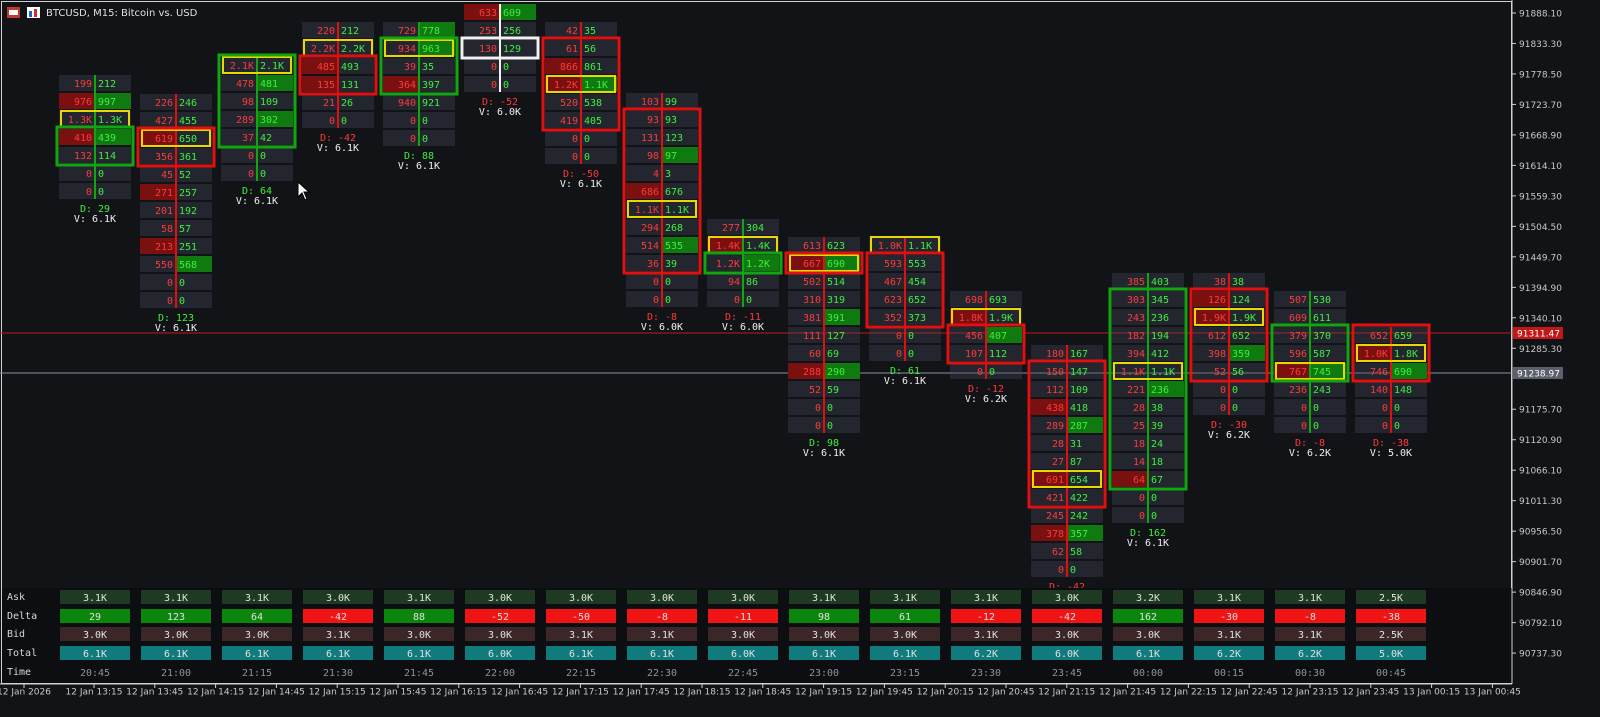 The height and width of the screenshot is (717, 1600). Describe the element at coordinates (1136, 390) in the screenshot. I see `bid-volume: 221` at that location.